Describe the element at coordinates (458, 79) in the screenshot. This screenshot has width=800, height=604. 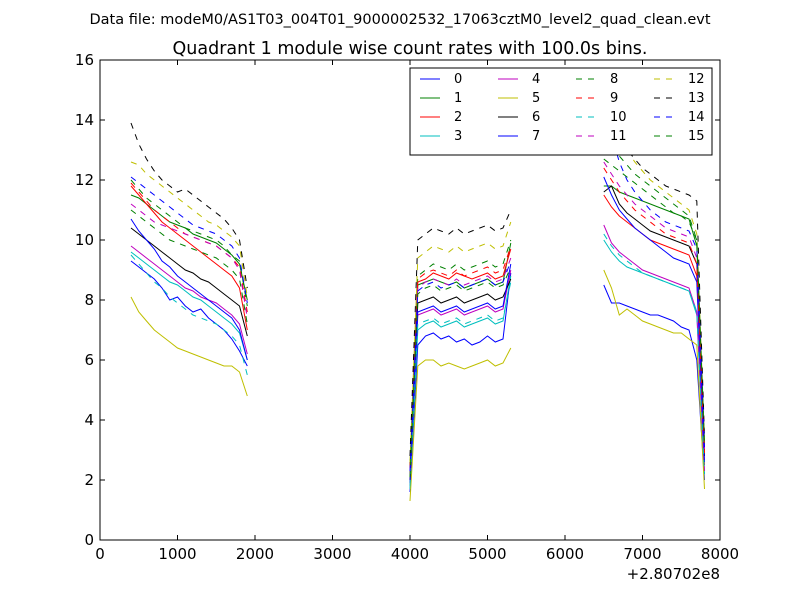
I see `legend-label: 0` at that location.